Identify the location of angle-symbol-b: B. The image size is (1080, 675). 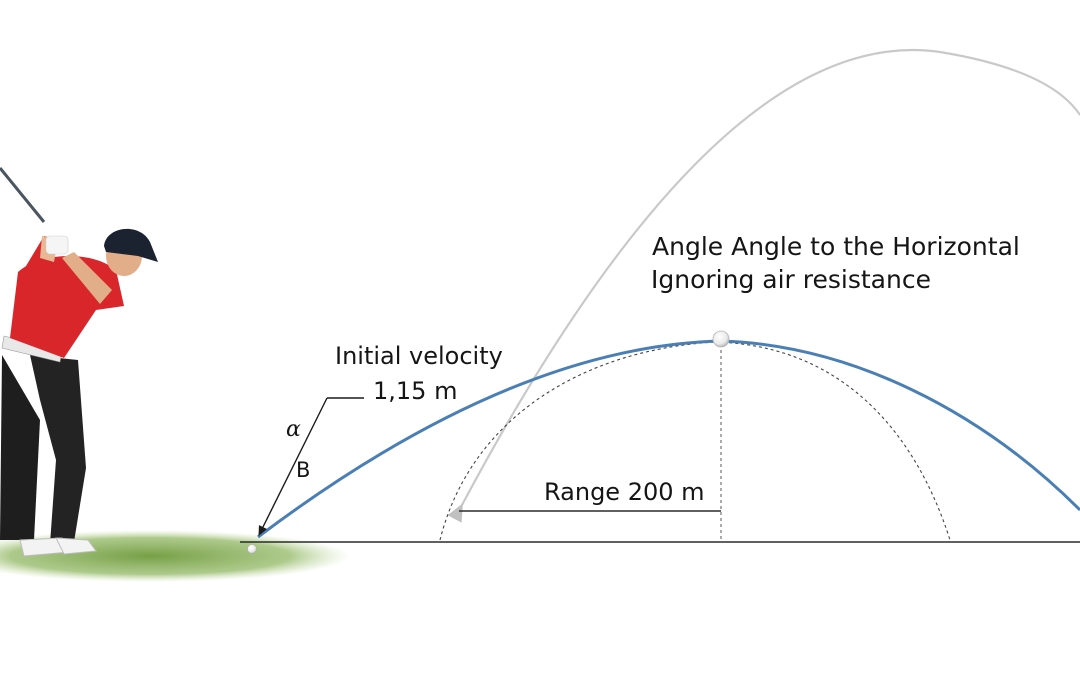
(303, 470).